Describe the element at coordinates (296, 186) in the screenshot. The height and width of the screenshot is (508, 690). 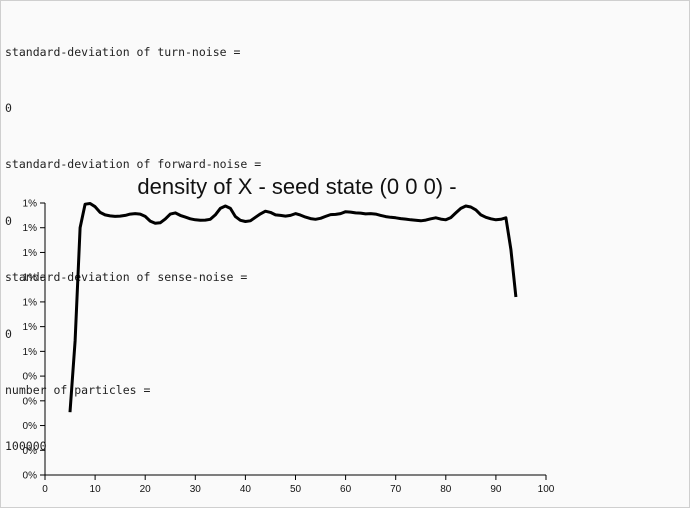
I see `chart-title: density of X - seed state (0 0 0) -` at that location.